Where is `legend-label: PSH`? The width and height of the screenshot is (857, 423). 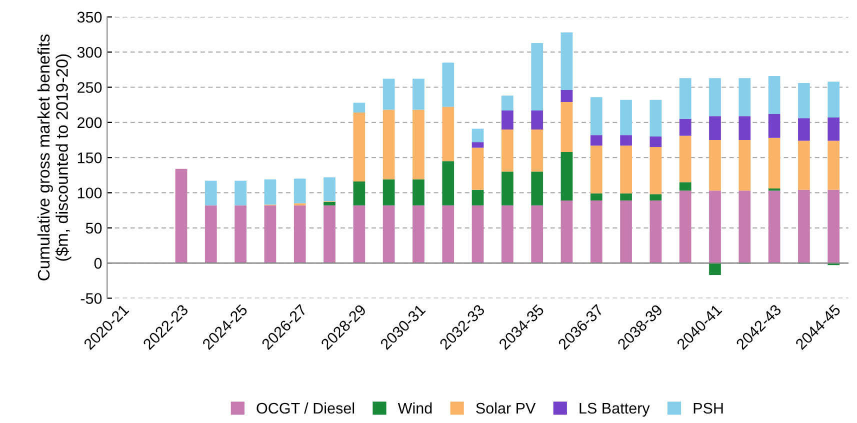 legend-label: PSH is located at coordinates (708, 408).